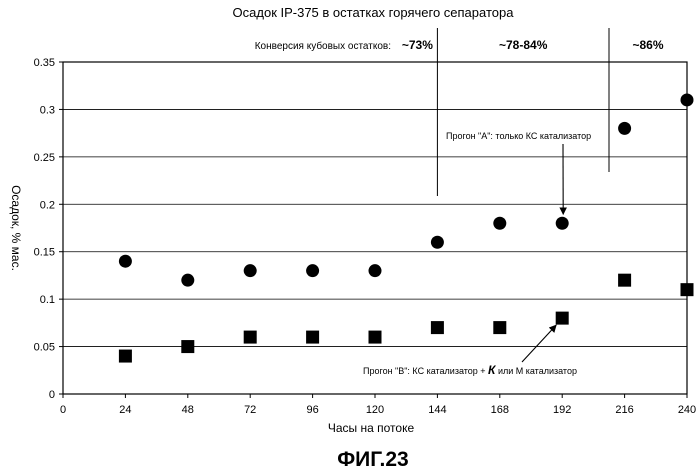 The width and height of the screenshot is (699, 472). What do you see at coordinates (536, 371) in the screenshot?
I see `annotation-run-b-part: или М катализатор` at bounding box center [536, 371].